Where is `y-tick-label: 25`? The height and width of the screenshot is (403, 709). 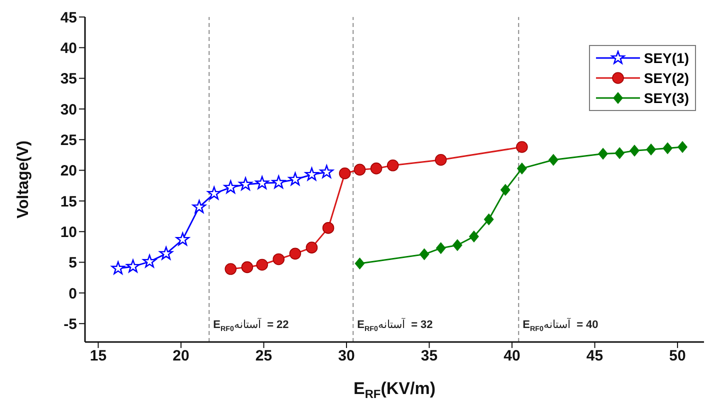 y-tick-label: 25 is located at coordinates (68, 140).